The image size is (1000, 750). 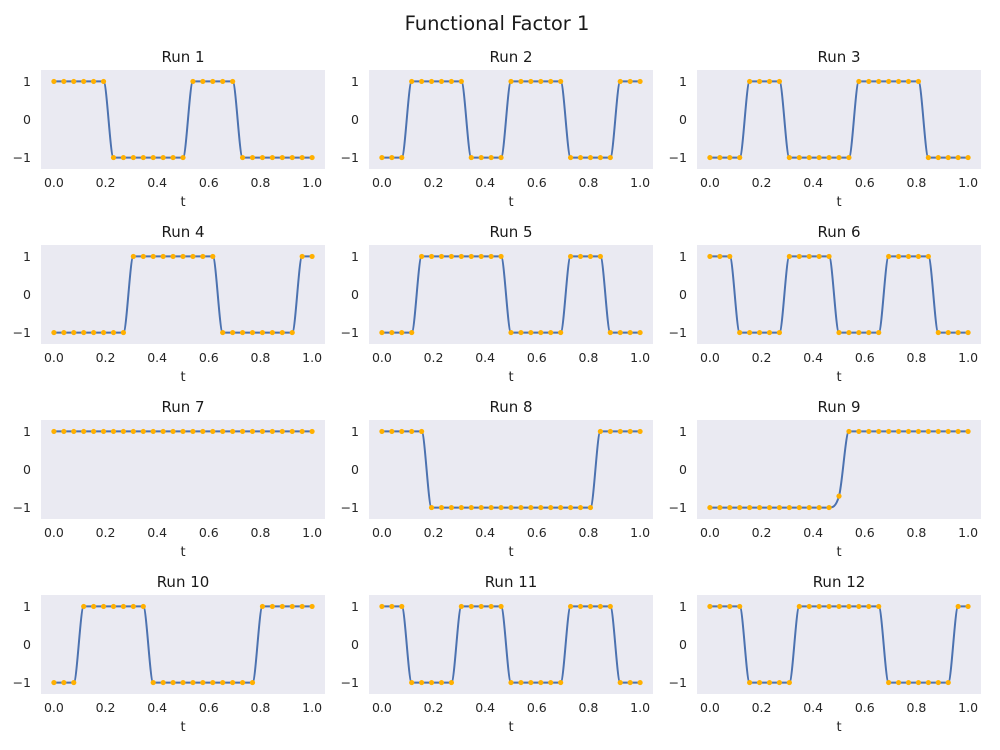 What do you see at coordinates (825, 654) in the screenshot?
I see `subplot-run-12: Run 12 −1 0 1 0.0 0.2 0.4 0.6 0.8 1.0 t` at bounding box center [825, 654].